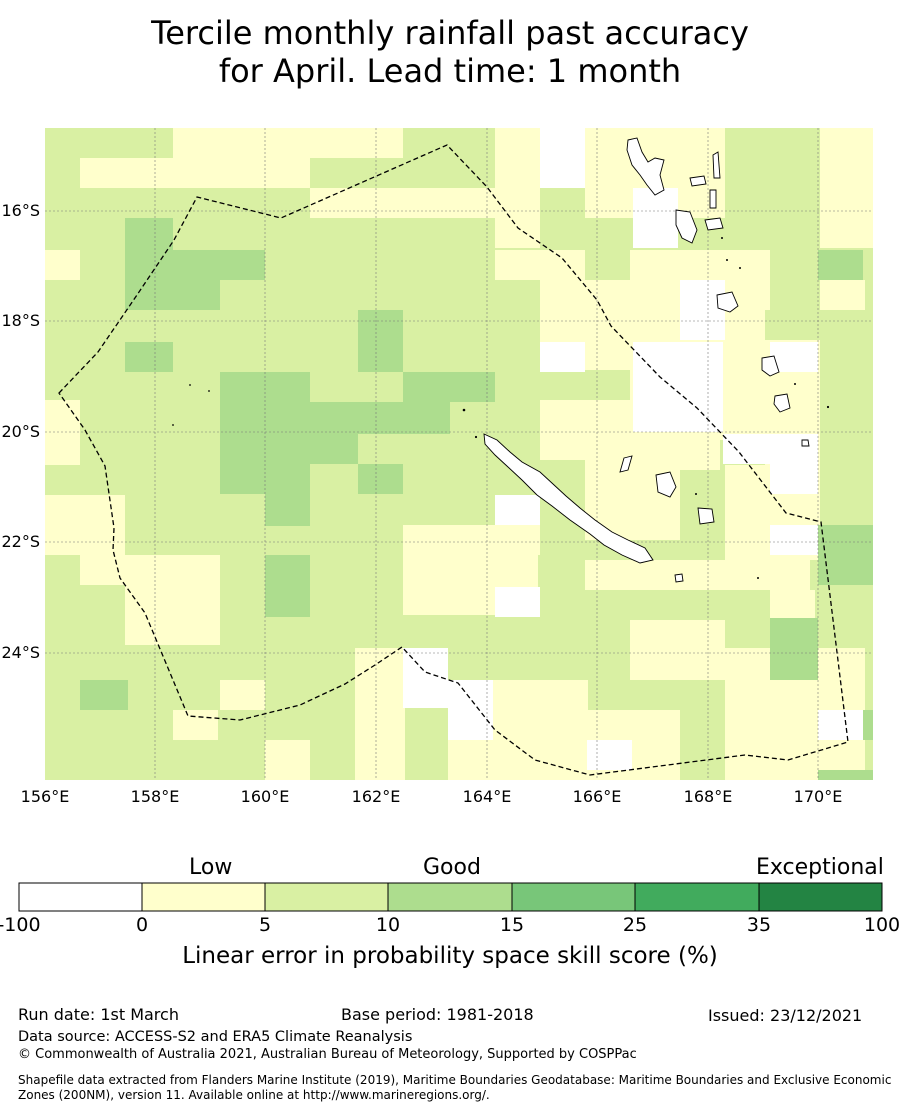 This screenshot has height=1110, width=900. Describe the element at coordinates (450, 33) in the screenshot. I see `map-title-line-1: Tercile monthly rainfall past accuracy` at that location.